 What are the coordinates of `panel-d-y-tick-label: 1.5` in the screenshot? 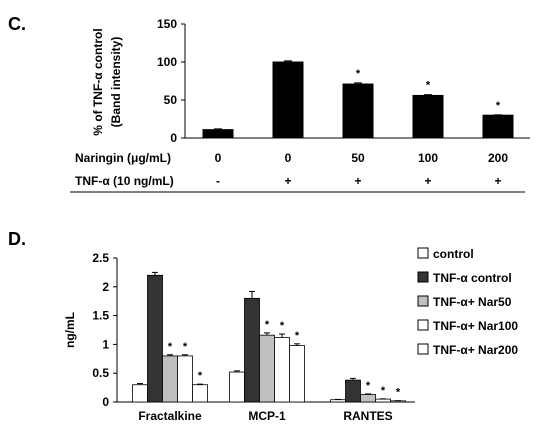 It's located at (100, 316).